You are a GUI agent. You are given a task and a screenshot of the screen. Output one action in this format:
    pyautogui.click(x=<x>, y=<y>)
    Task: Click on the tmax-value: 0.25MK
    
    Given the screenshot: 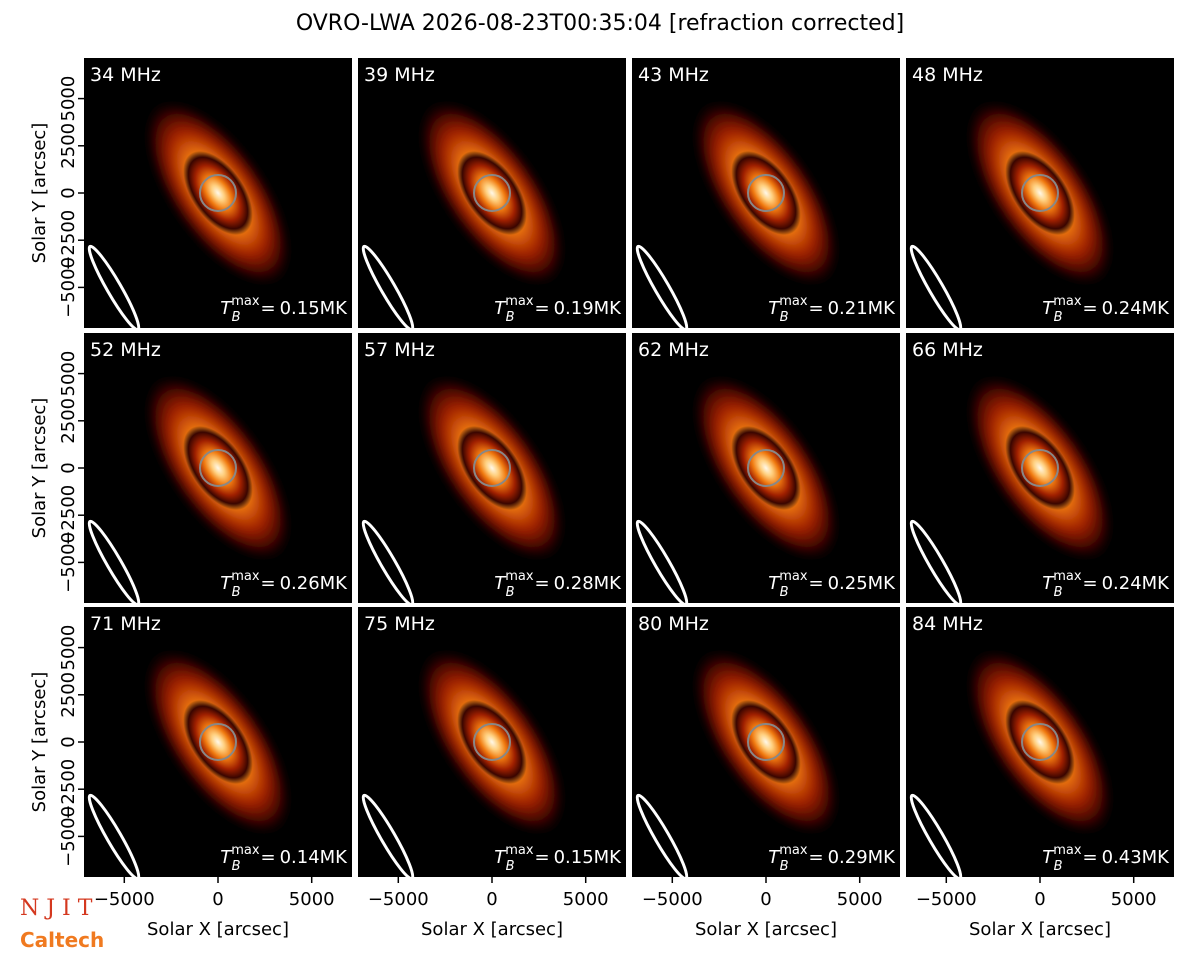 What is the action you would take?
    pyautogui.click(x=862, y=583)
    